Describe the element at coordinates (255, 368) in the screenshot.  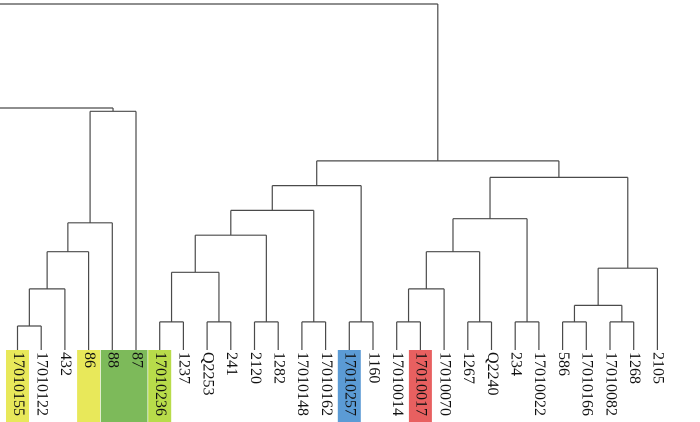
I see `leaf-label-2120: 2120` at that location.